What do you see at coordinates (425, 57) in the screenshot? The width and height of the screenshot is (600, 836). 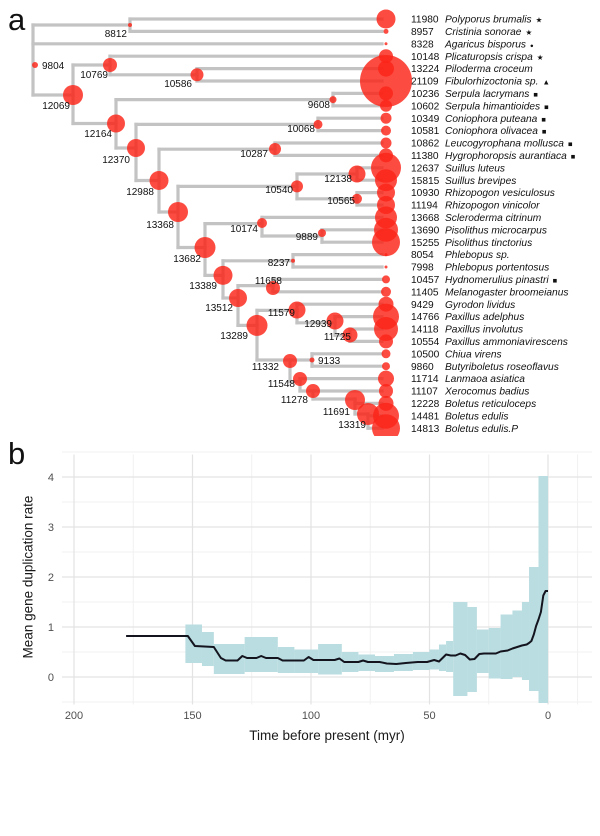 I see `tip-gene-count-label: 10148` at bounding box center [425, 57].